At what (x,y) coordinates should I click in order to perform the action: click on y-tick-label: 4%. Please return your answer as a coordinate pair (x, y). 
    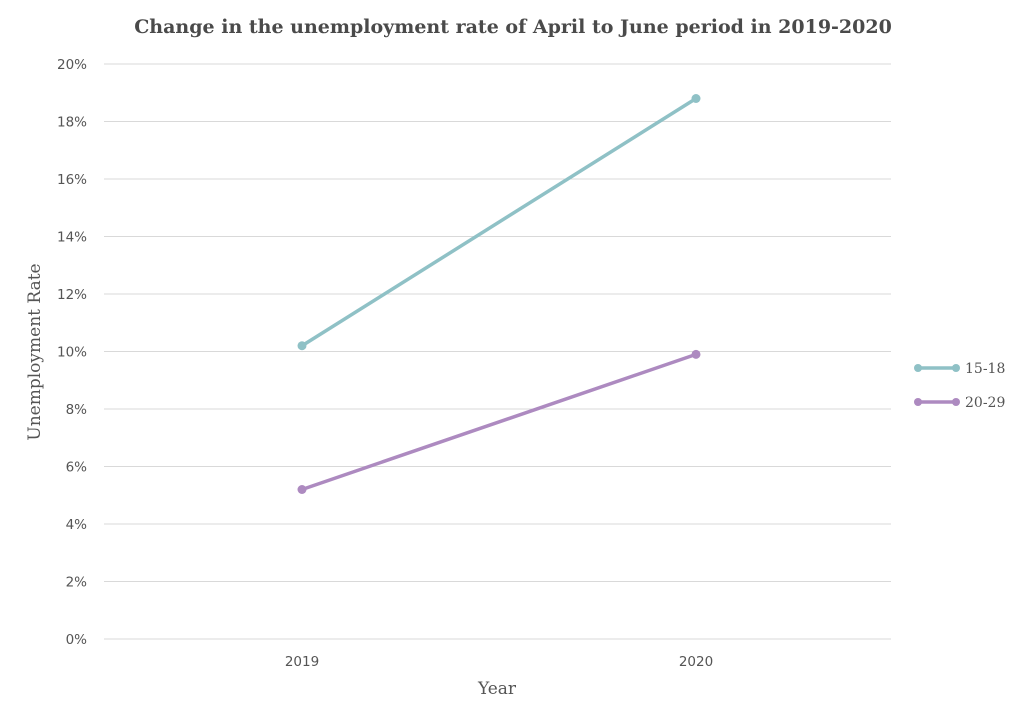
    Looking at the image, I should click on (77, 525).